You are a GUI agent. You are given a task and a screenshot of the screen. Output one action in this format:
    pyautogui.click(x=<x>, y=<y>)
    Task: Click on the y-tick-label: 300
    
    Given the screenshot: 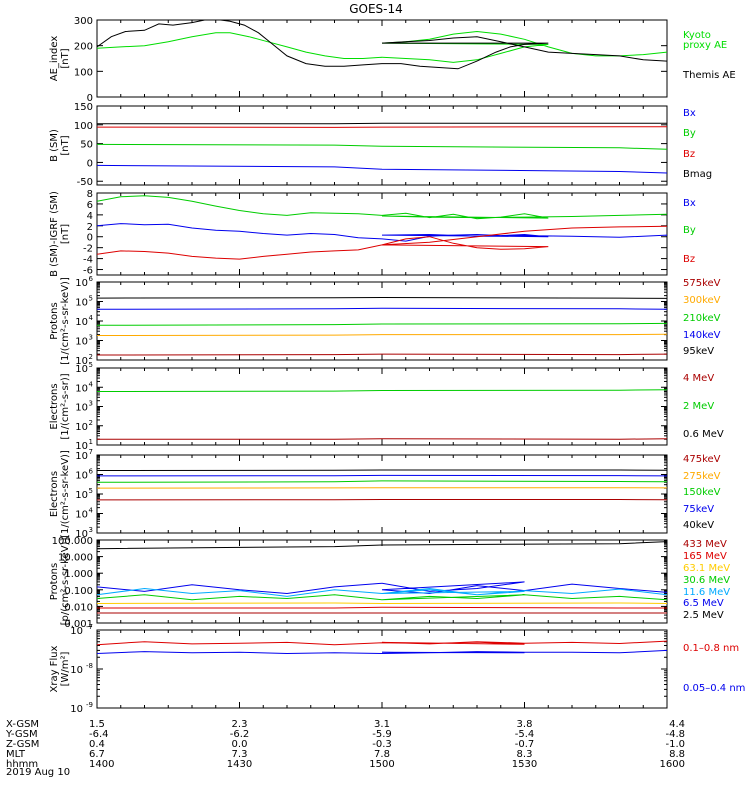 What is the action you would take?
    pyautogui.click(x=83, y=21)
    